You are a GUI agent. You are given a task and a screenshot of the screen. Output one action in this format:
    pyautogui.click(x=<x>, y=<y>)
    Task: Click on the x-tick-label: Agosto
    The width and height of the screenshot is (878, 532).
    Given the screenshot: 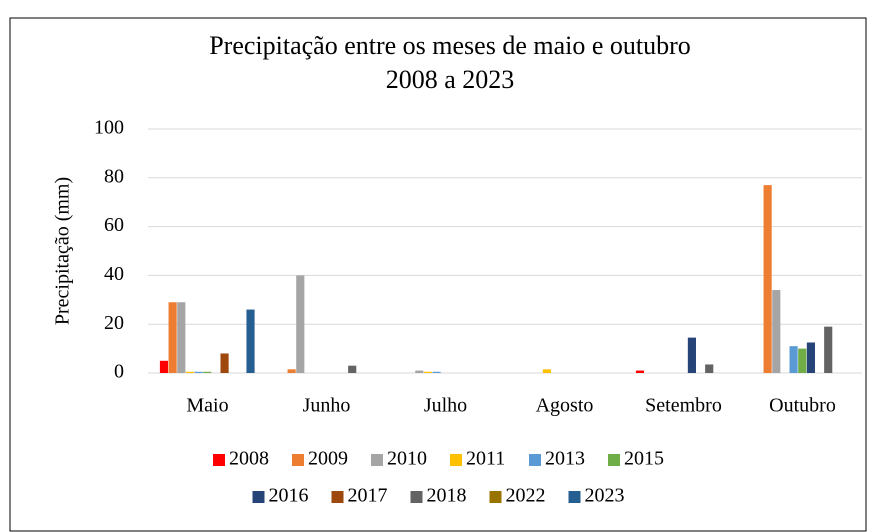 What is the action you would take?
    pyautogui.click(x=565, y=406)
    